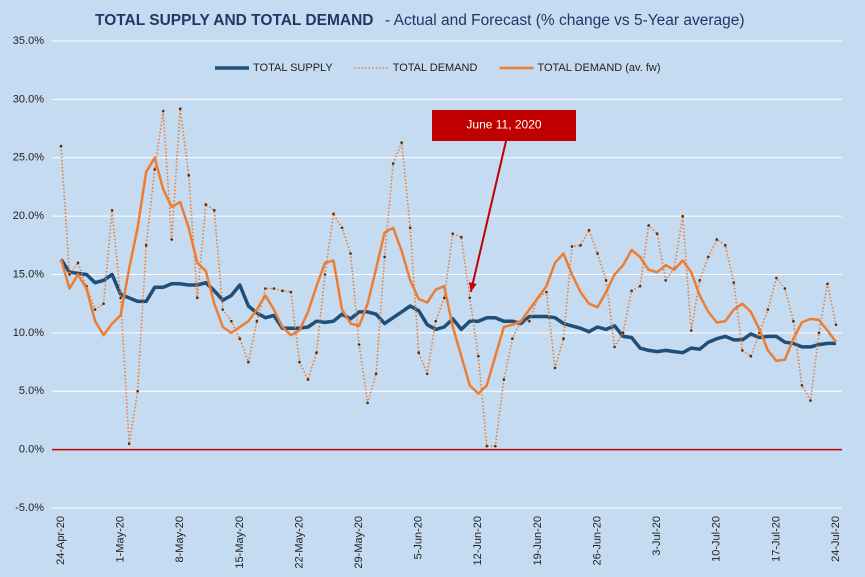  I want to click on x-tick-label: 8-May-20, so click(180, 539).